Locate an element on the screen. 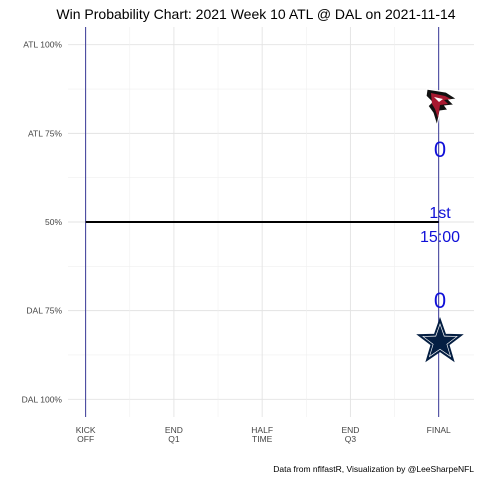 Image resolution: width=480 pixels, height=480 pixels. x-tick-label-line2: OFF is located at coordinates (85, 439).